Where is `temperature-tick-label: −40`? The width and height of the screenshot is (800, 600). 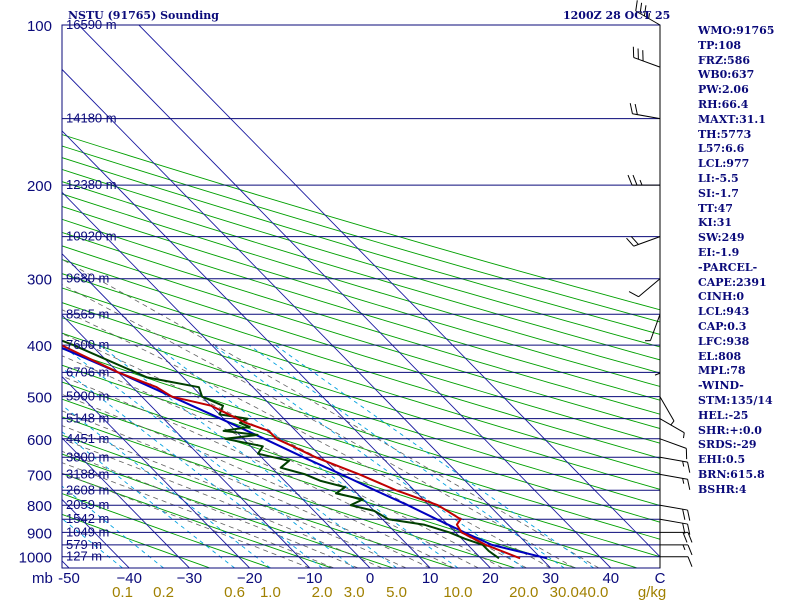
temperature-tick-label: −40 is located at coordinates (128, 578).